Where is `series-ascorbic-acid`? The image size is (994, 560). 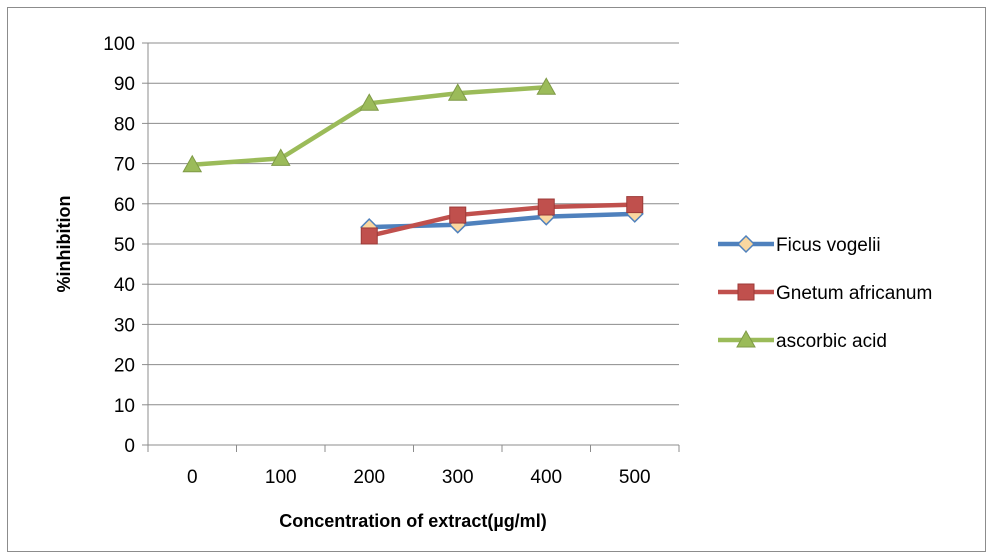
series-ascorbic-acid is located at coordinates (369, 125).